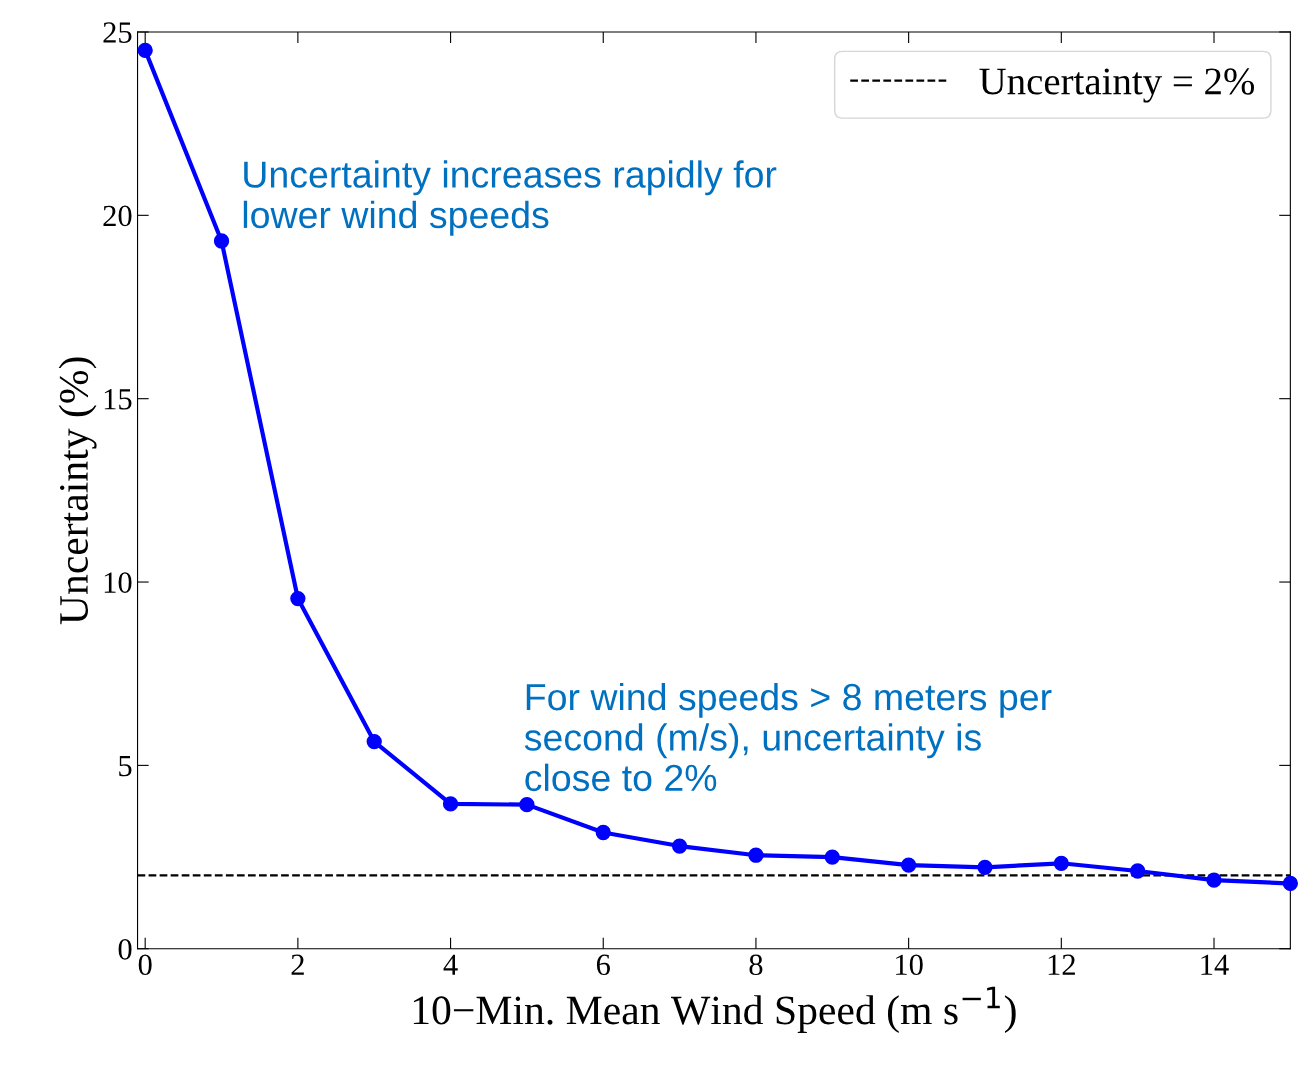  Describe the element at coordinates (714, 1009) in the screenshot. I see `x-axis-title: 10−Min. Mean Wind Speed (m s$^{−1}$)` at that location.